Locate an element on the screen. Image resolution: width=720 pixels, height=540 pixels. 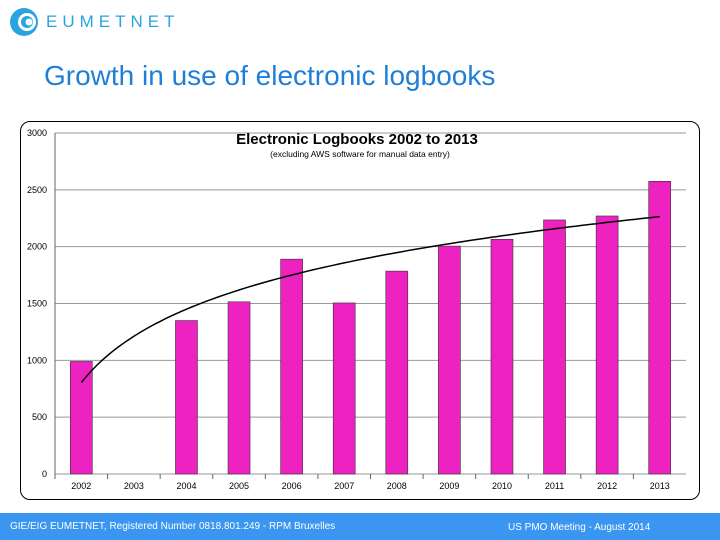
x-tick-label: 2010 is located at coordinates (502, 486).